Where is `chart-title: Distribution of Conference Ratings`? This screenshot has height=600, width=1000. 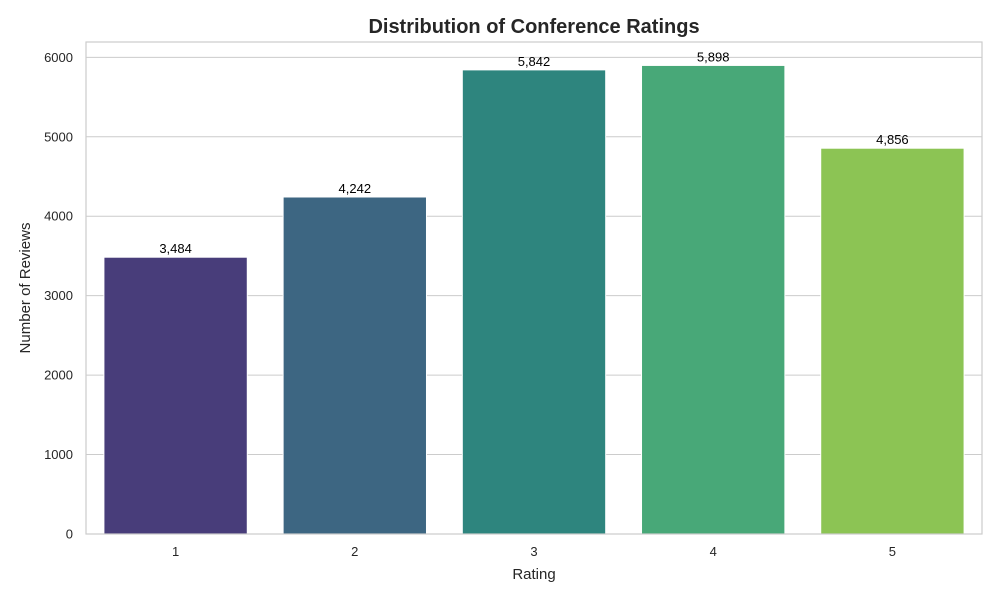
chart-title: Distribution of Conference Ratings is located at coordinates (533, 27).